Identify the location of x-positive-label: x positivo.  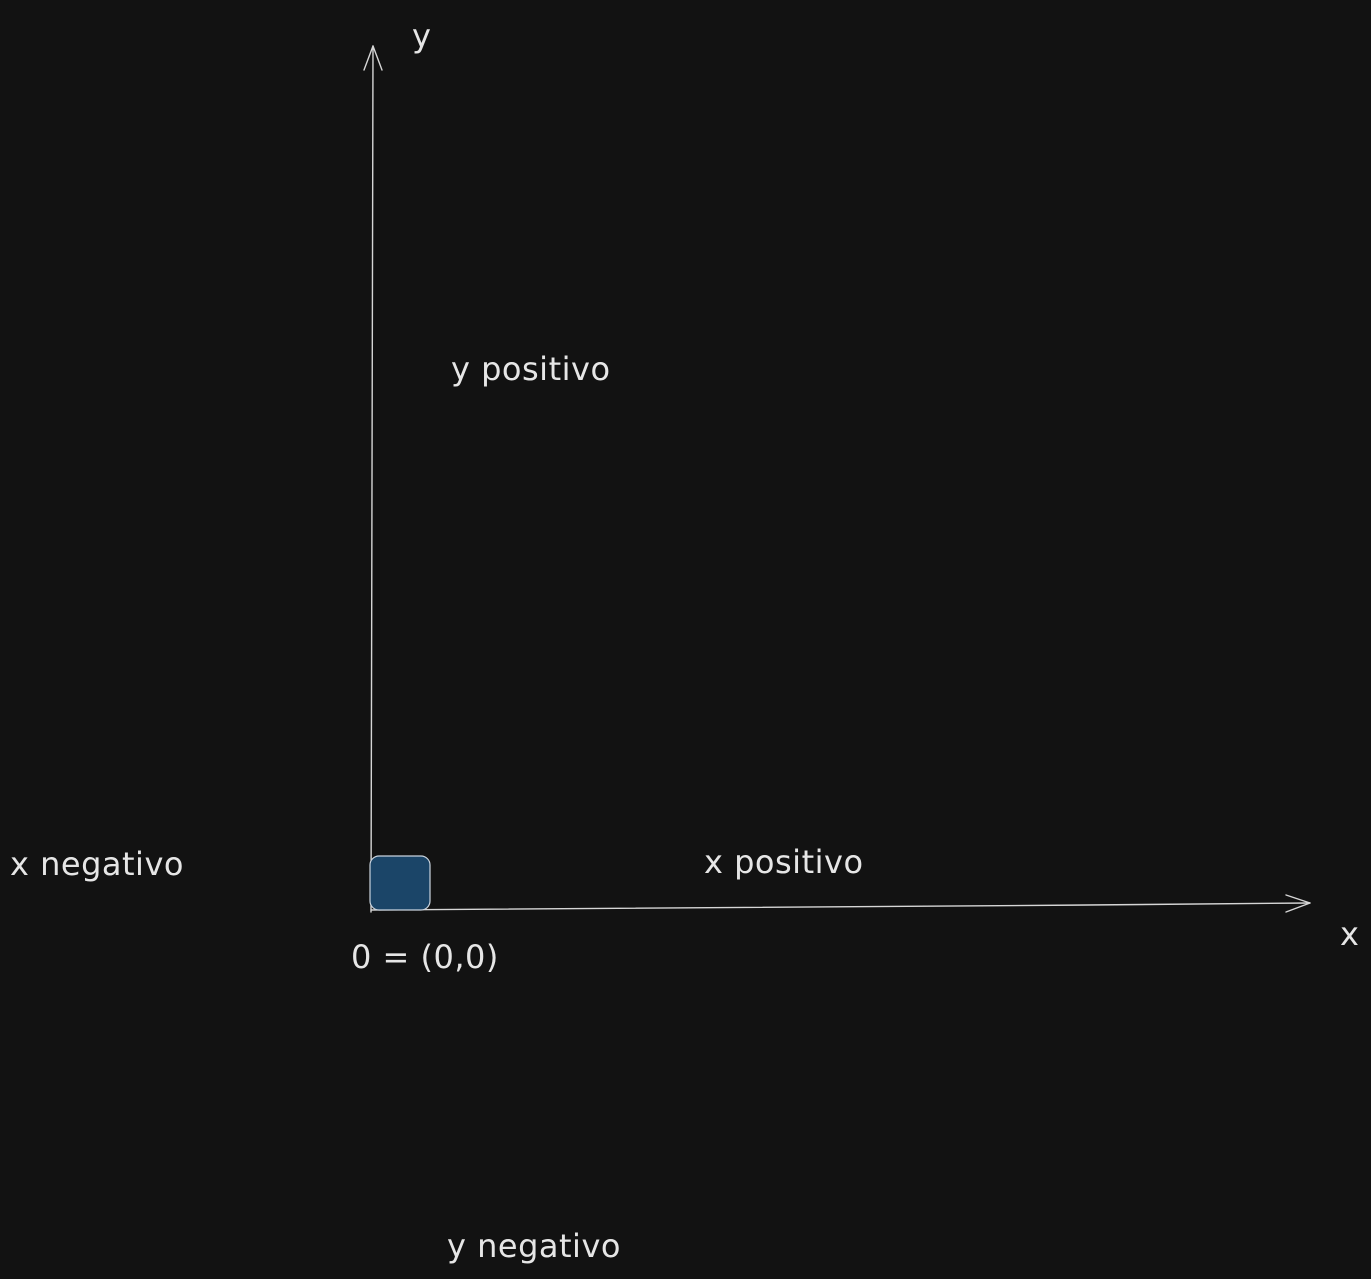
(784, 862).